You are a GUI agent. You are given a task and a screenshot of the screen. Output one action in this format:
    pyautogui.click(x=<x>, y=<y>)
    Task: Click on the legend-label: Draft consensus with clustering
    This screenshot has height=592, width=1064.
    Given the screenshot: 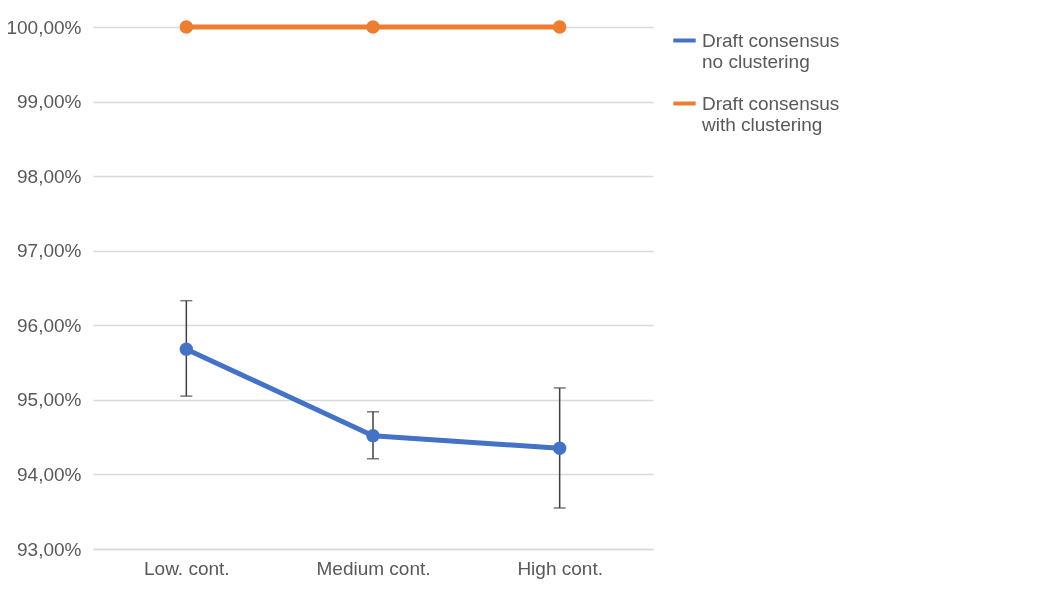 What is the action you would take?
    pyautogui.click(x=770, y=113)
    